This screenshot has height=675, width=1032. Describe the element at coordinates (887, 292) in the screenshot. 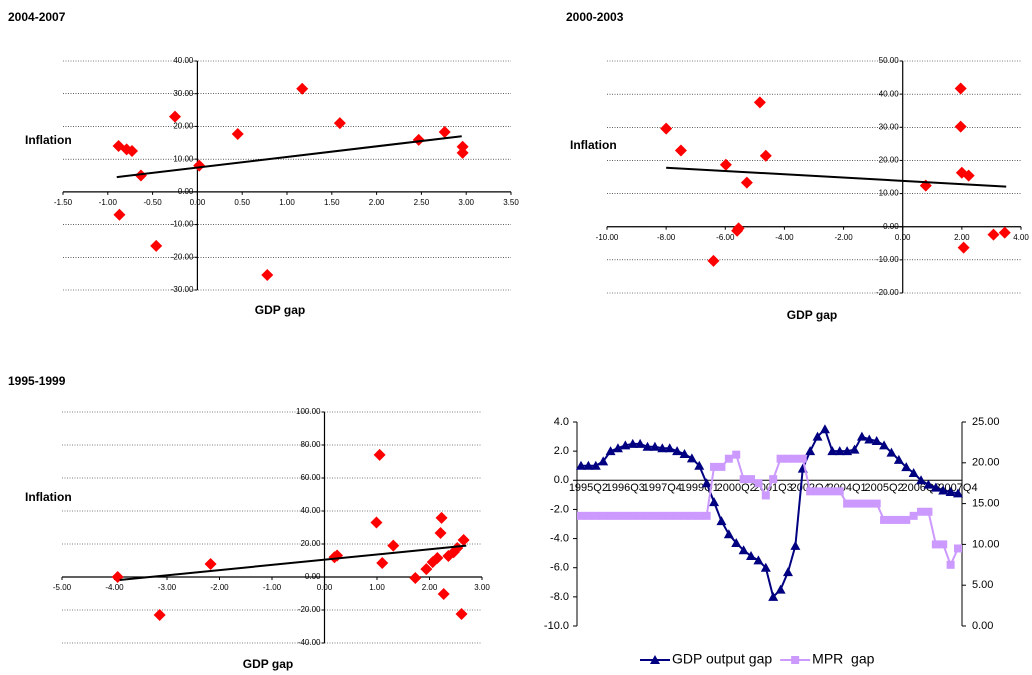

I see `y-tick-label: -20.00` at that location.